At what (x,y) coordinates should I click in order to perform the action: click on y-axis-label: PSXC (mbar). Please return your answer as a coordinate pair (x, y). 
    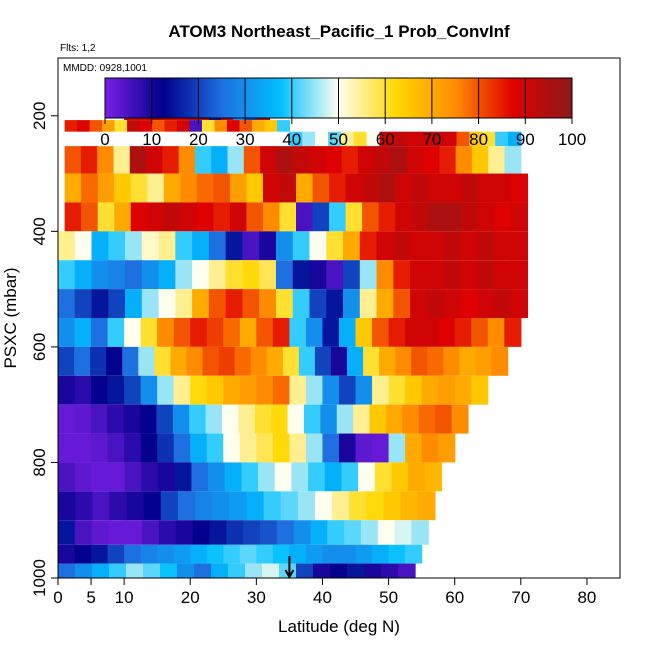
    Looking at the image, I should click on (10, 317).